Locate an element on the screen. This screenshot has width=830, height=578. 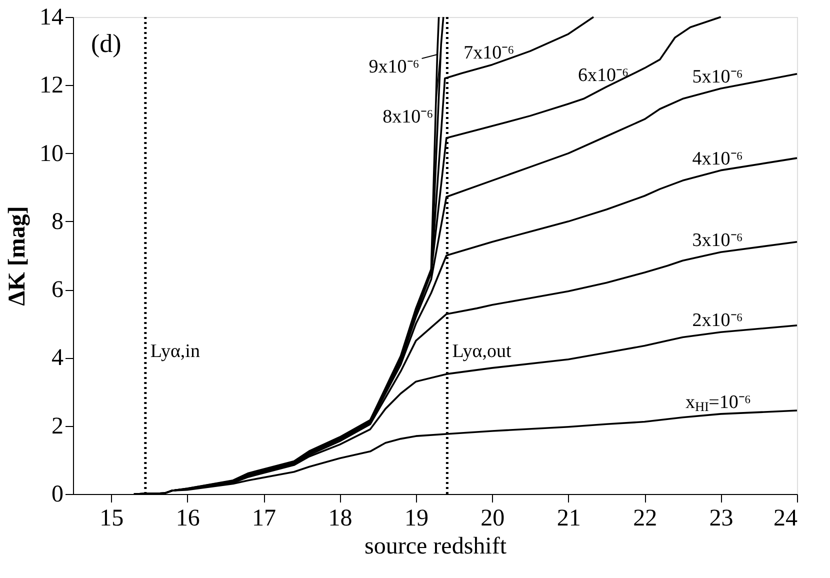
ref-line-label: Lyα,out is located at coordinates (482, 351).